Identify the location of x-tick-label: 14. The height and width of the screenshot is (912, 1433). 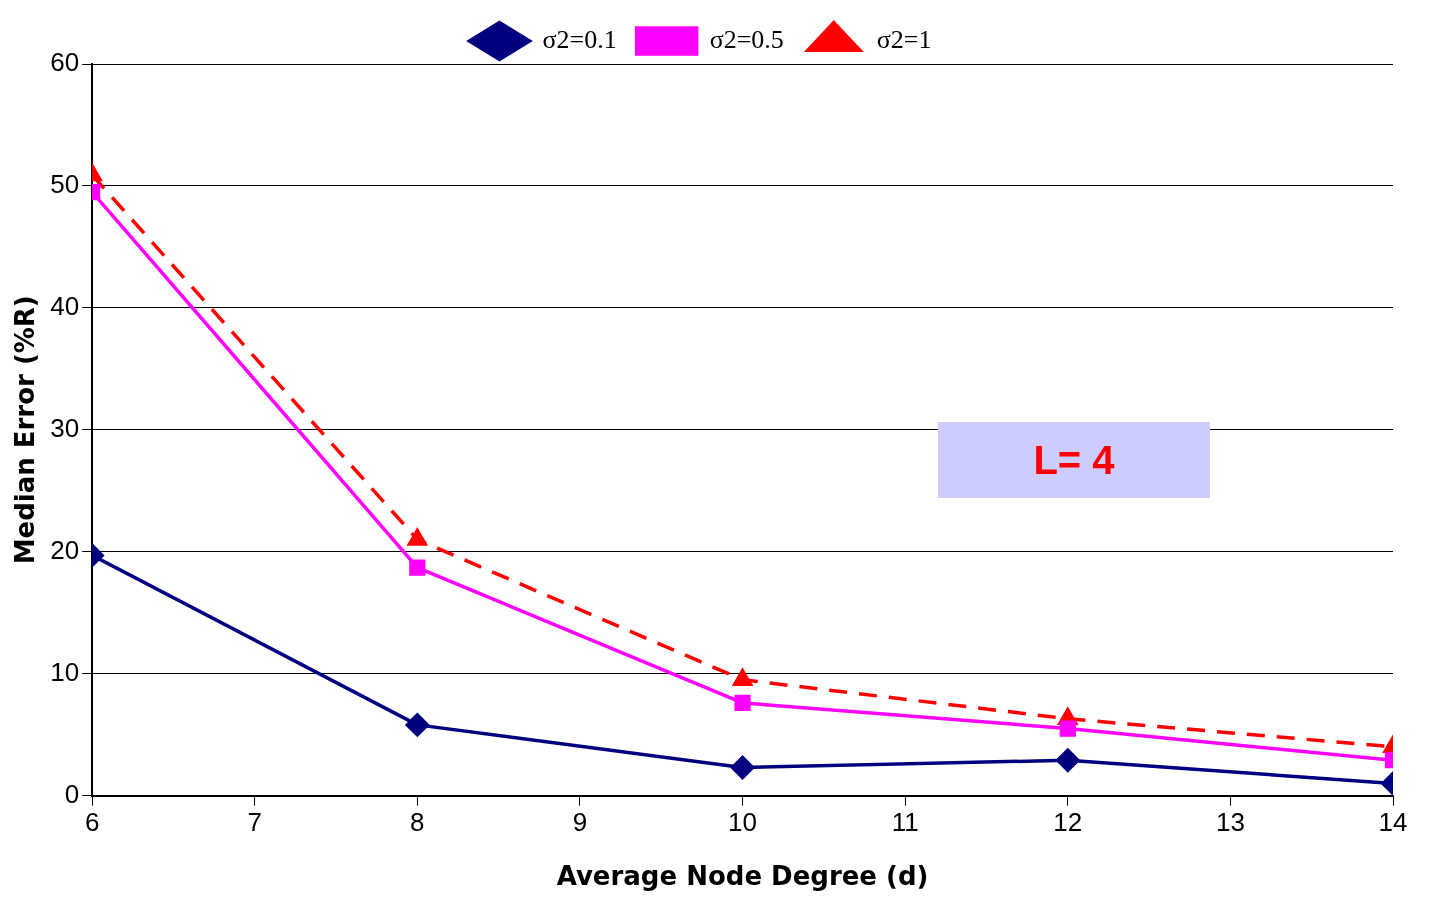
(1393, 822).